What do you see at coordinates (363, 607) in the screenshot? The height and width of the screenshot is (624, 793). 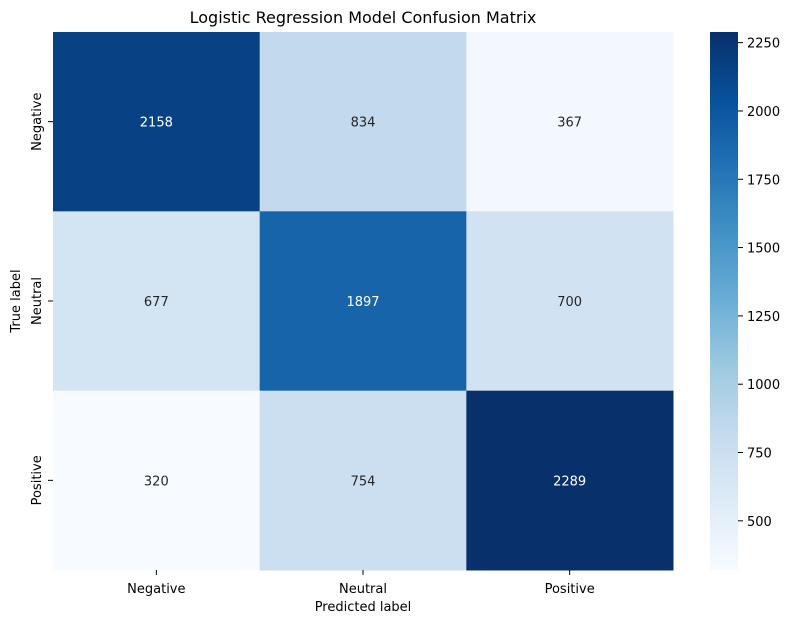 I see `x-axis-label: Predicted label` at bounding box center [363, 607].